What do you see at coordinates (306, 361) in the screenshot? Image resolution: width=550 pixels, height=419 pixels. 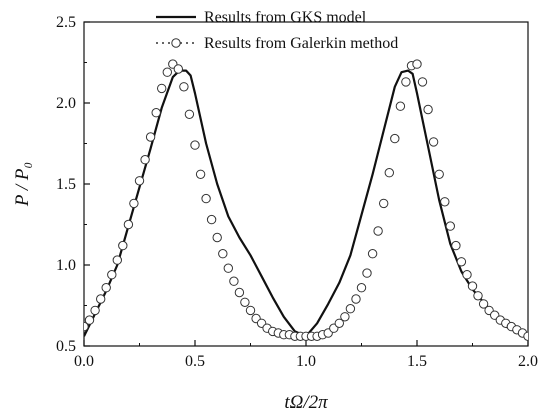 I see `x-tick-label: 1.0` at bounding box center [306, 361].